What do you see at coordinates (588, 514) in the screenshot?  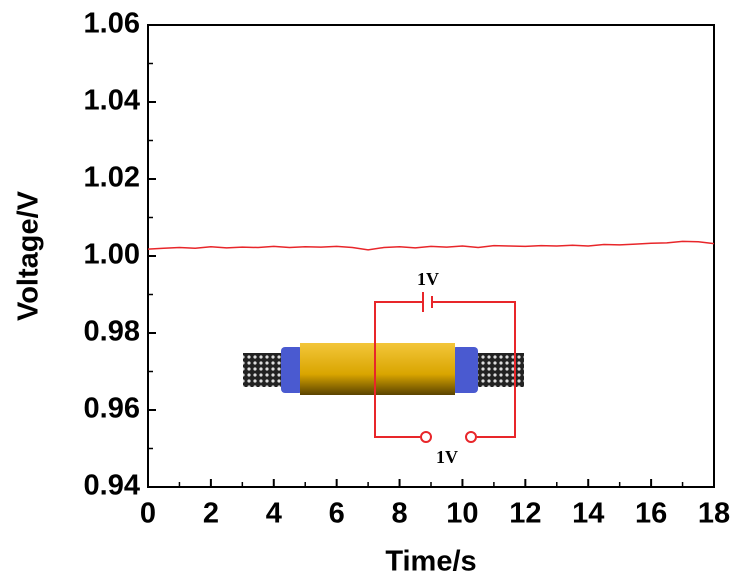 I see `x-tick-label: 14` at bounding box center [588, 514].